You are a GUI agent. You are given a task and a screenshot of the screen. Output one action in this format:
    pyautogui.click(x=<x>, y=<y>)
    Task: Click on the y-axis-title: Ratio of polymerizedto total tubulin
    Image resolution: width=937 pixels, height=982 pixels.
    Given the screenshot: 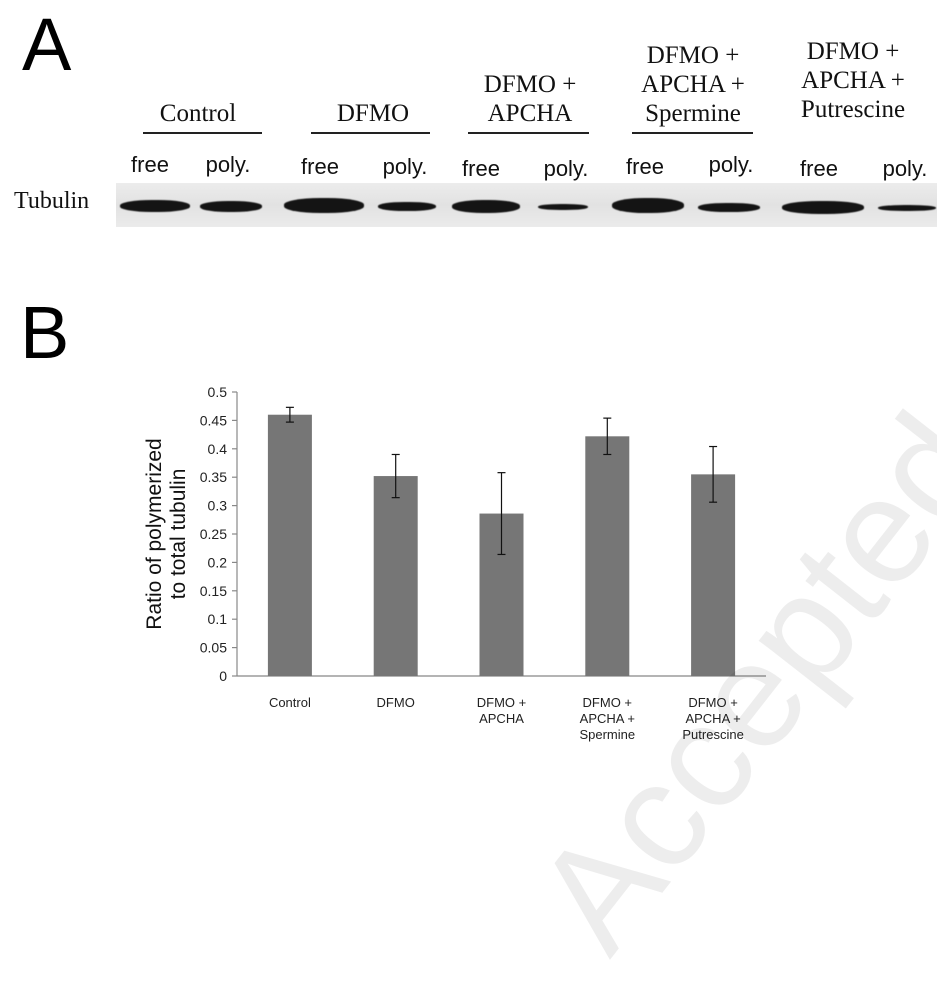 What is the action you would take?
    pyautogui.click(x=166, y=533)
    